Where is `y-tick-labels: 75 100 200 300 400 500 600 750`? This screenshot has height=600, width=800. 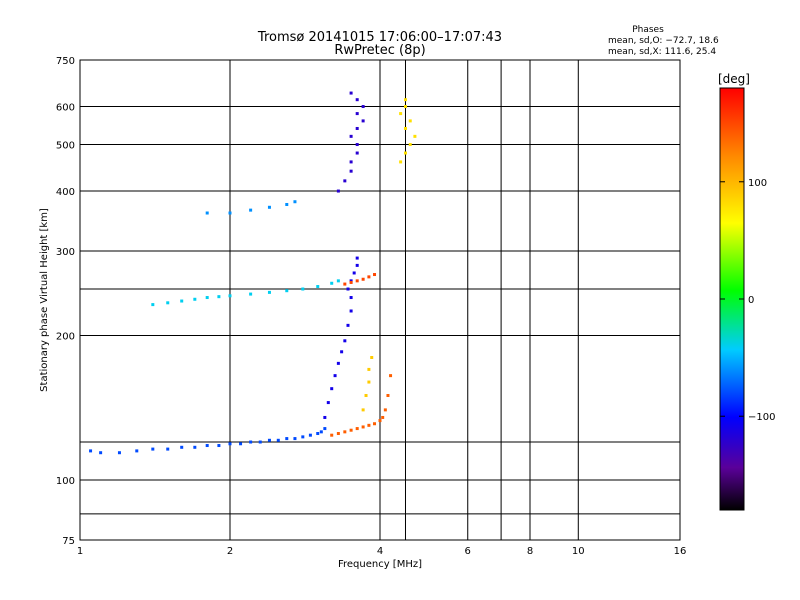
y-tick-labels: 75 100 200 300 400 500 600 750 is located at coordinates (65, 301).